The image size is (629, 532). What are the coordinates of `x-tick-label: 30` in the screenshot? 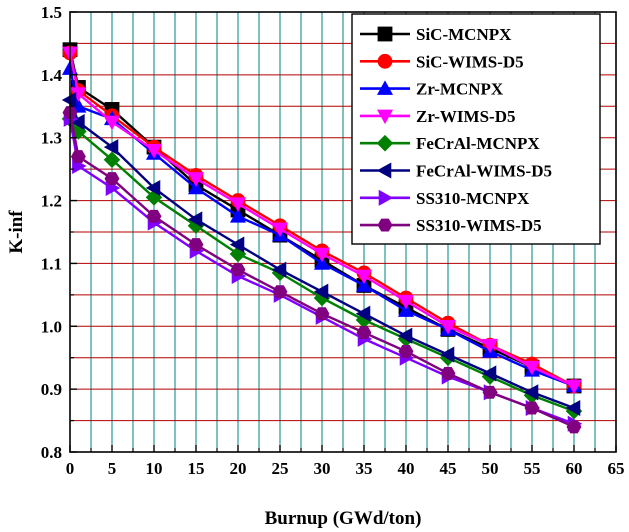 It's located at (322, 468).